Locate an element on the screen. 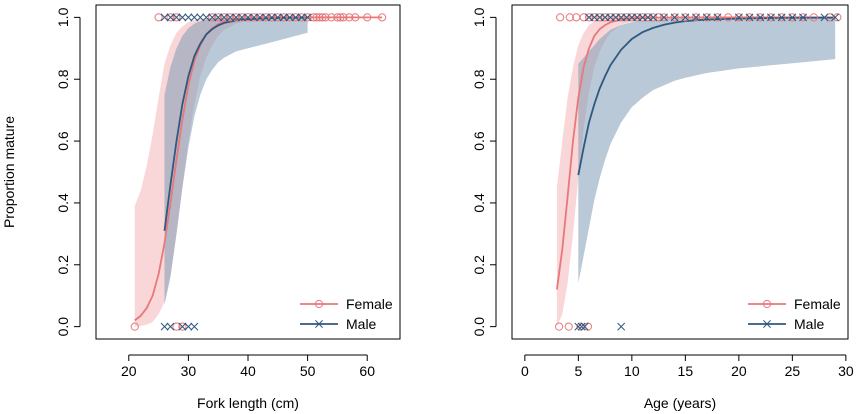 Image resolution: width=856 pixels, height=414 pixels. y-tick-label: 0.0 is located at coordinates (479, 327).